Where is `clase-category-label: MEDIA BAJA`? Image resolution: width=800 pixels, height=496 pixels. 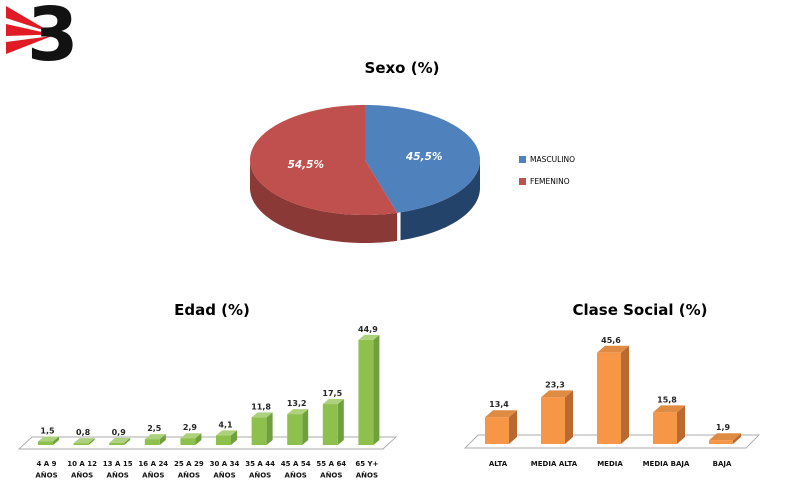
clase-category-label: MEDIA BAJA is located at coordinates (666, 464).